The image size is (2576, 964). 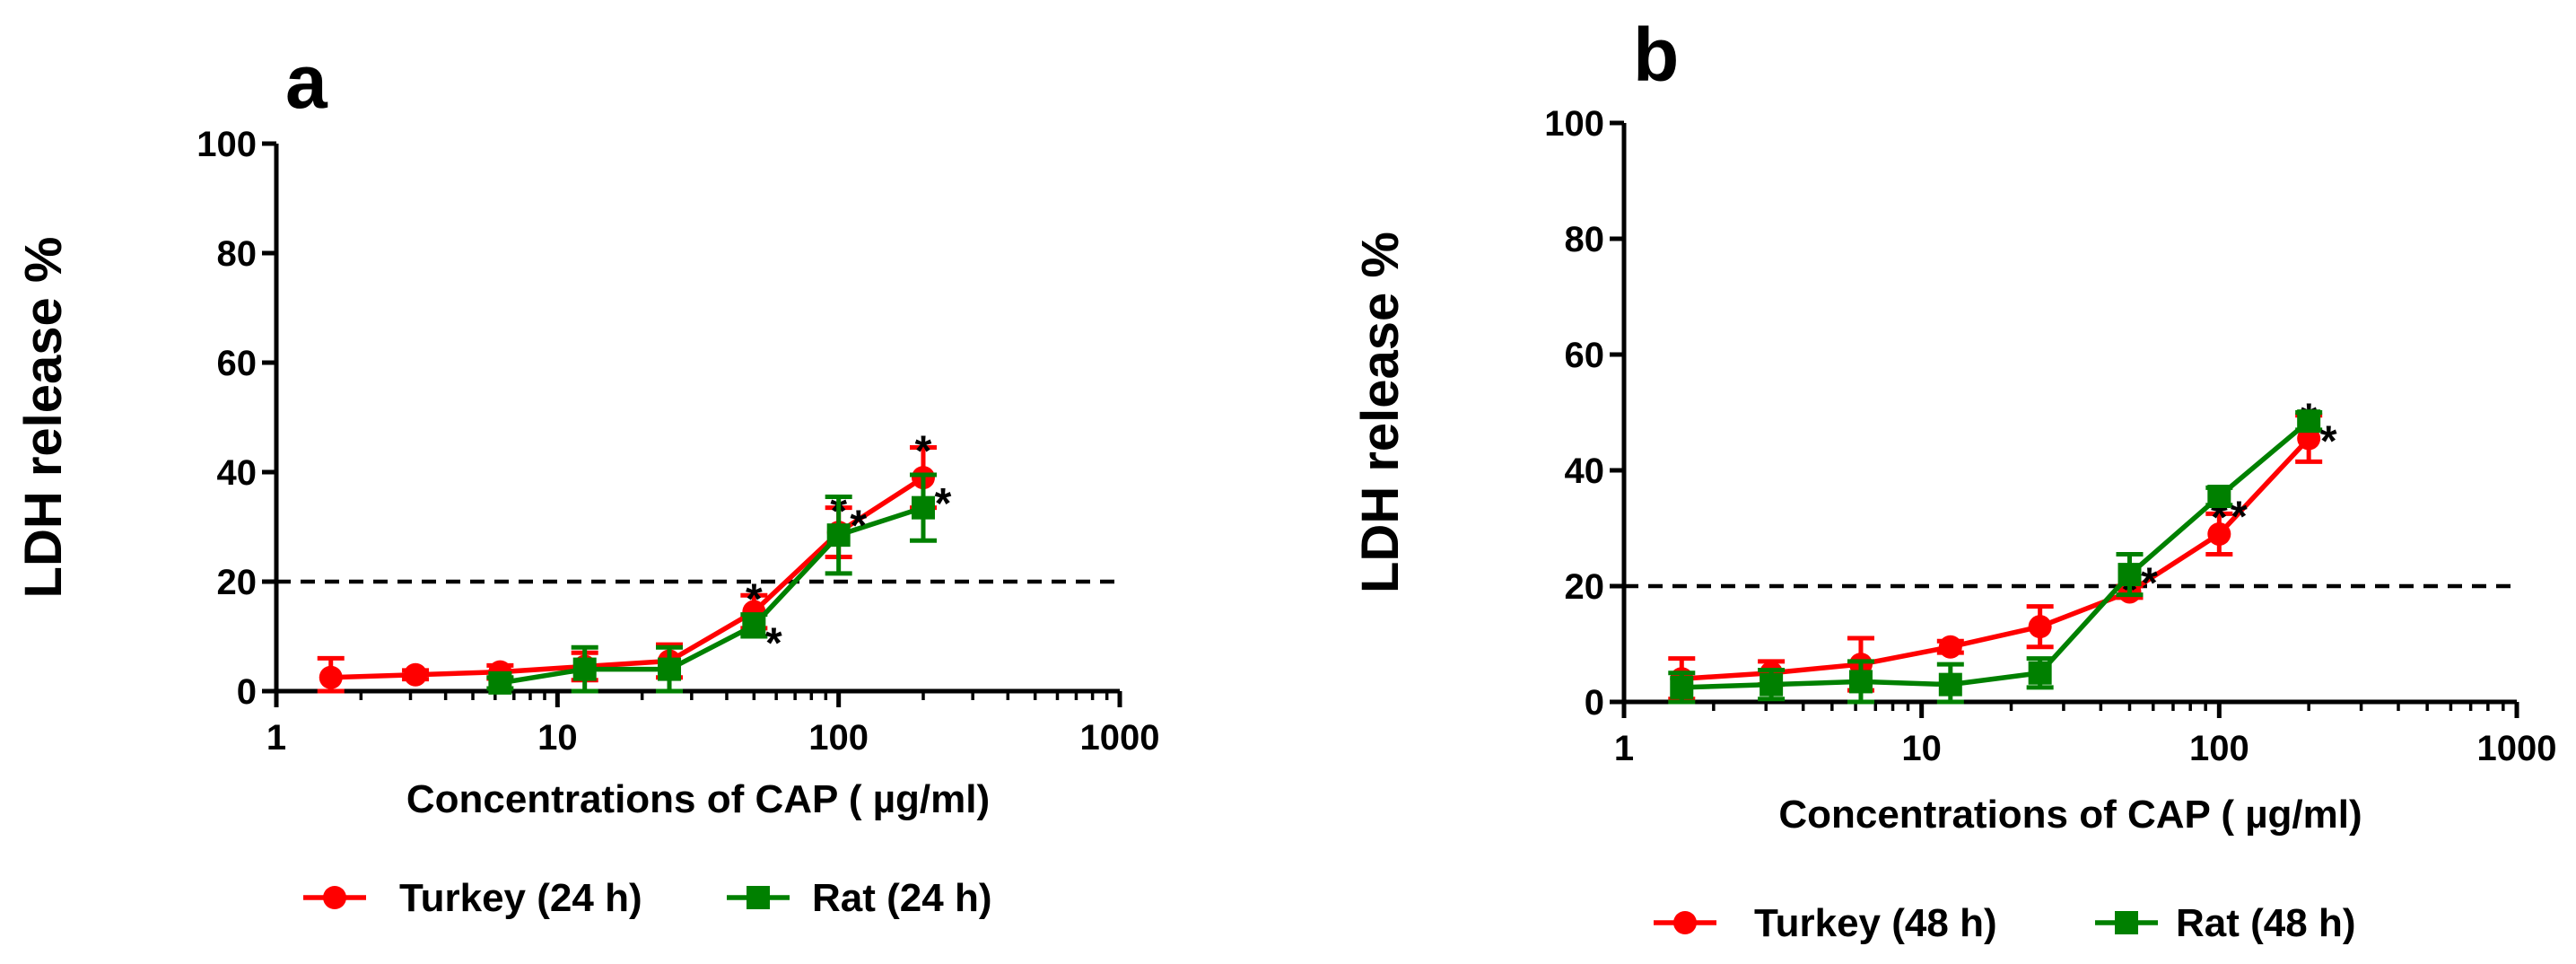 I want to click on panel-label: b, so click(x=1656, y=55).